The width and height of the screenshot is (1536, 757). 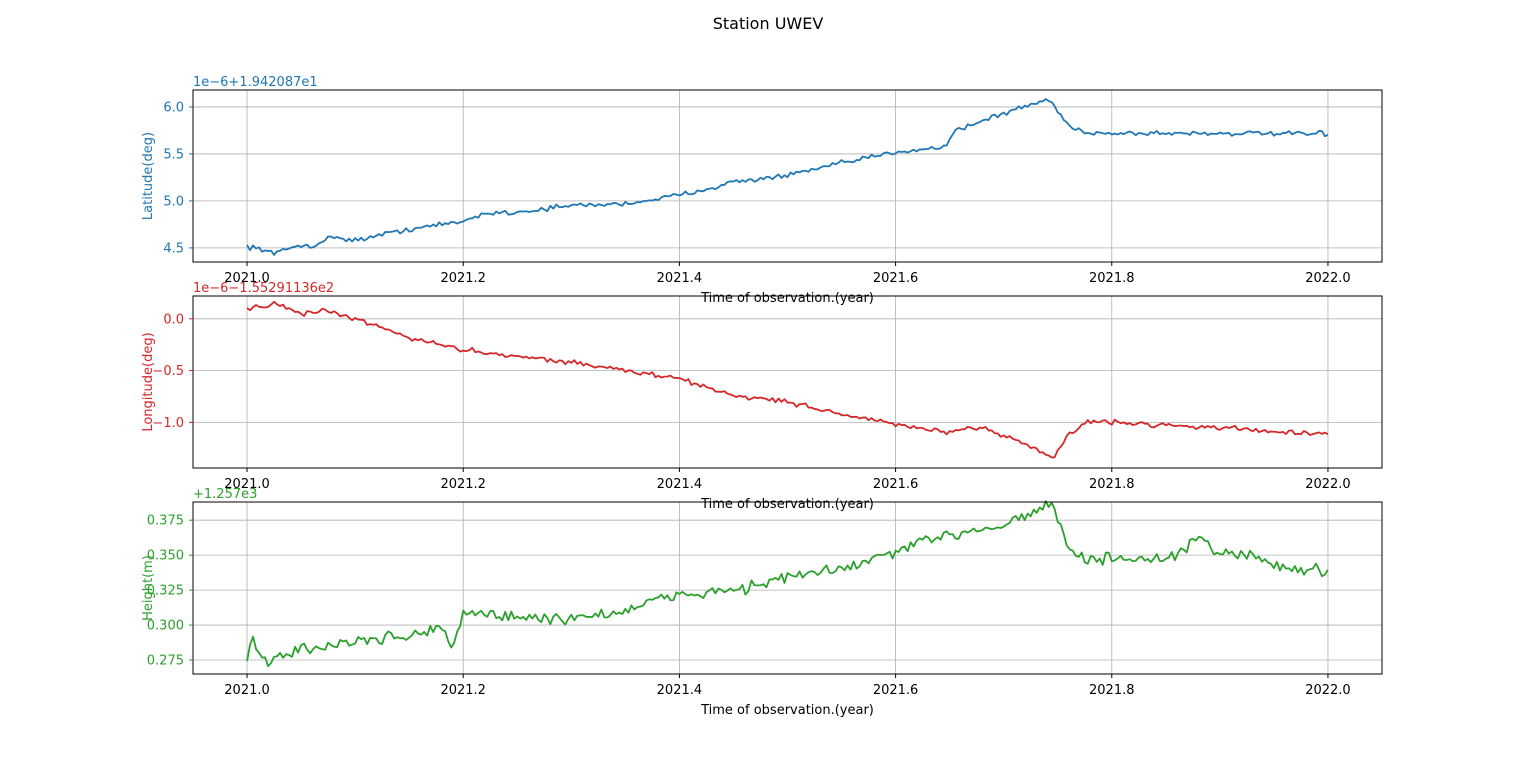 What do you see at coordinates (768, 23) in the screenshot?
I see `figure-title: Station UWEV` at bounding box center [768, 23].